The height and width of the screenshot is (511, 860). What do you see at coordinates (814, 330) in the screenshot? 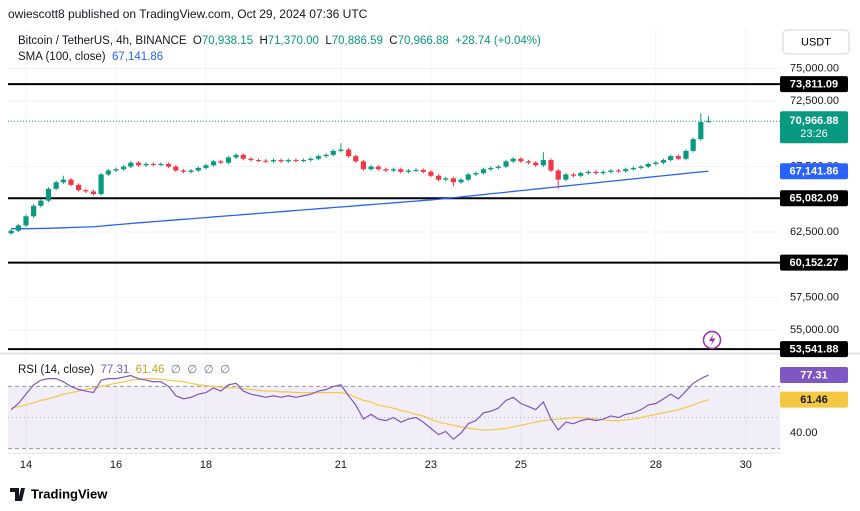
I see `y-tick-label: 55,000.00` at bounding box center [814, 330].